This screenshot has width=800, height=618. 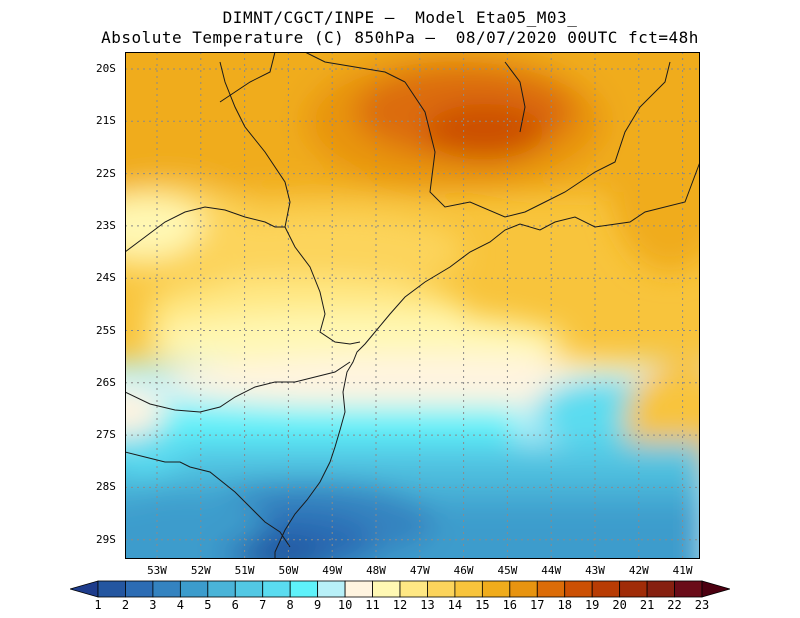 I want to click on lat-label: 24S, so click(x=106, y=278).